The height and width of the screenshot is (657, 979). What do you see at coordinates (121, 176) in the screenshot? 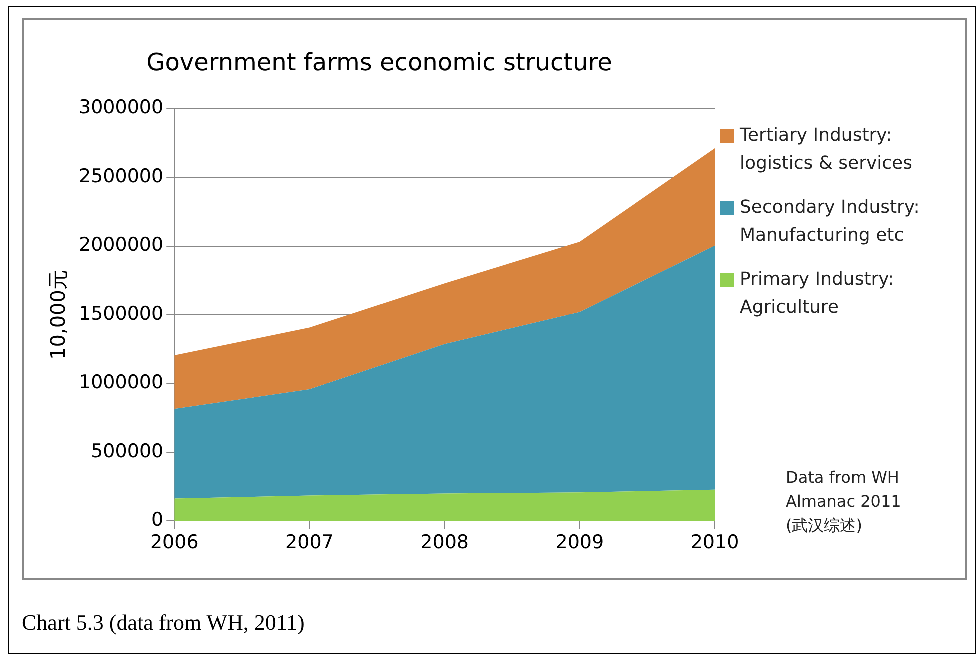
I see `y-tick-label: 2500000` at bounding box center [121, 176].